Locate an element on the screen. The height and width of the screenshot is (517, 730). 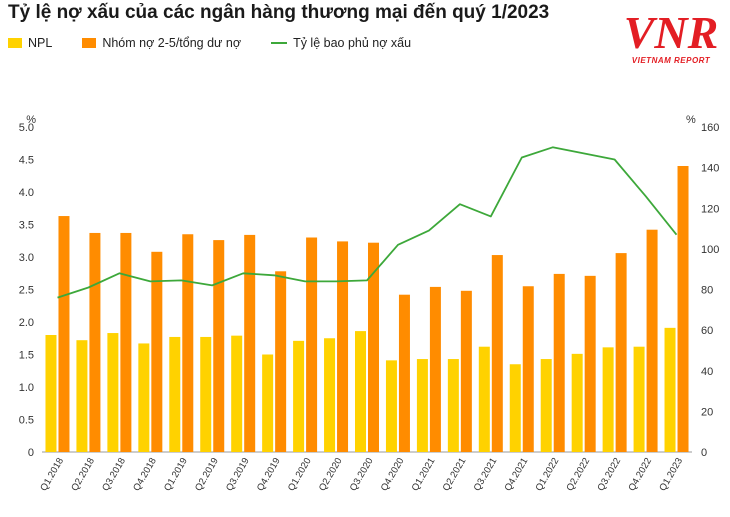
vietnam-report-logo: VNR VIETNAM REPORT is located at coordinates (671, 38).